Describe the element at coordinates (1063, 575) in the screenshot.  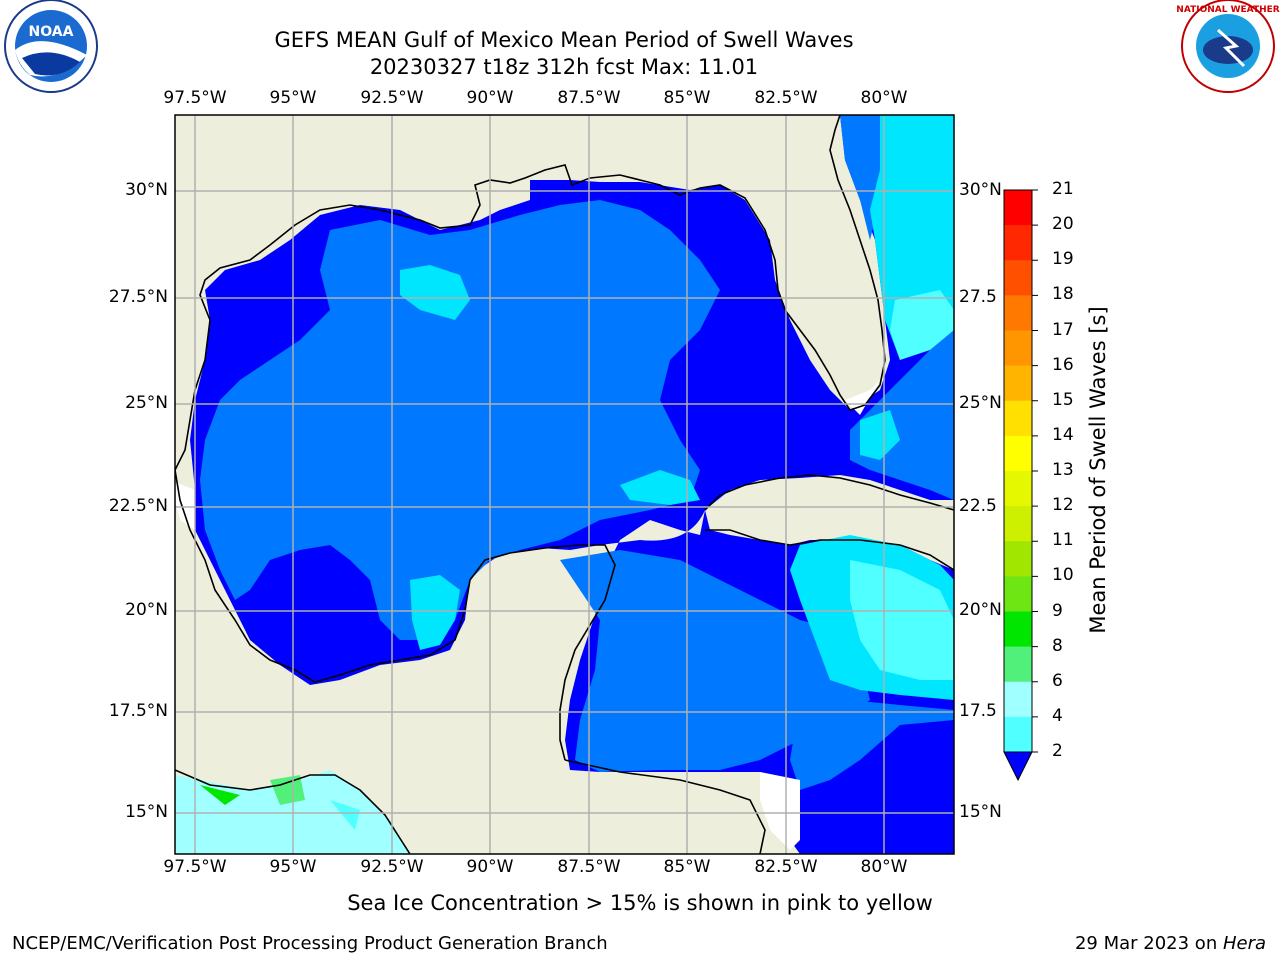
I see `colorbar-tick-label: 10` at that location.